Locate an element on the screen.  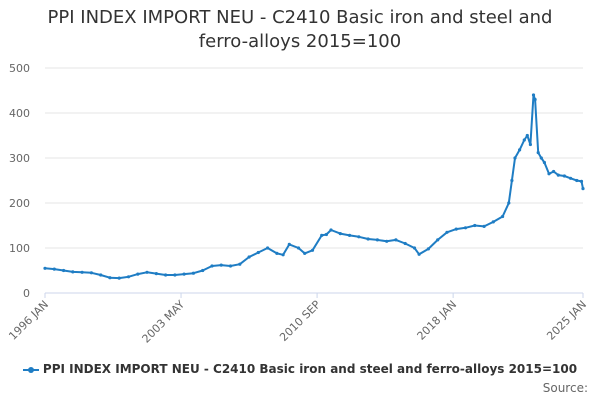
x-tick-label: 2018 JAN is located at coordinates (437, 320).